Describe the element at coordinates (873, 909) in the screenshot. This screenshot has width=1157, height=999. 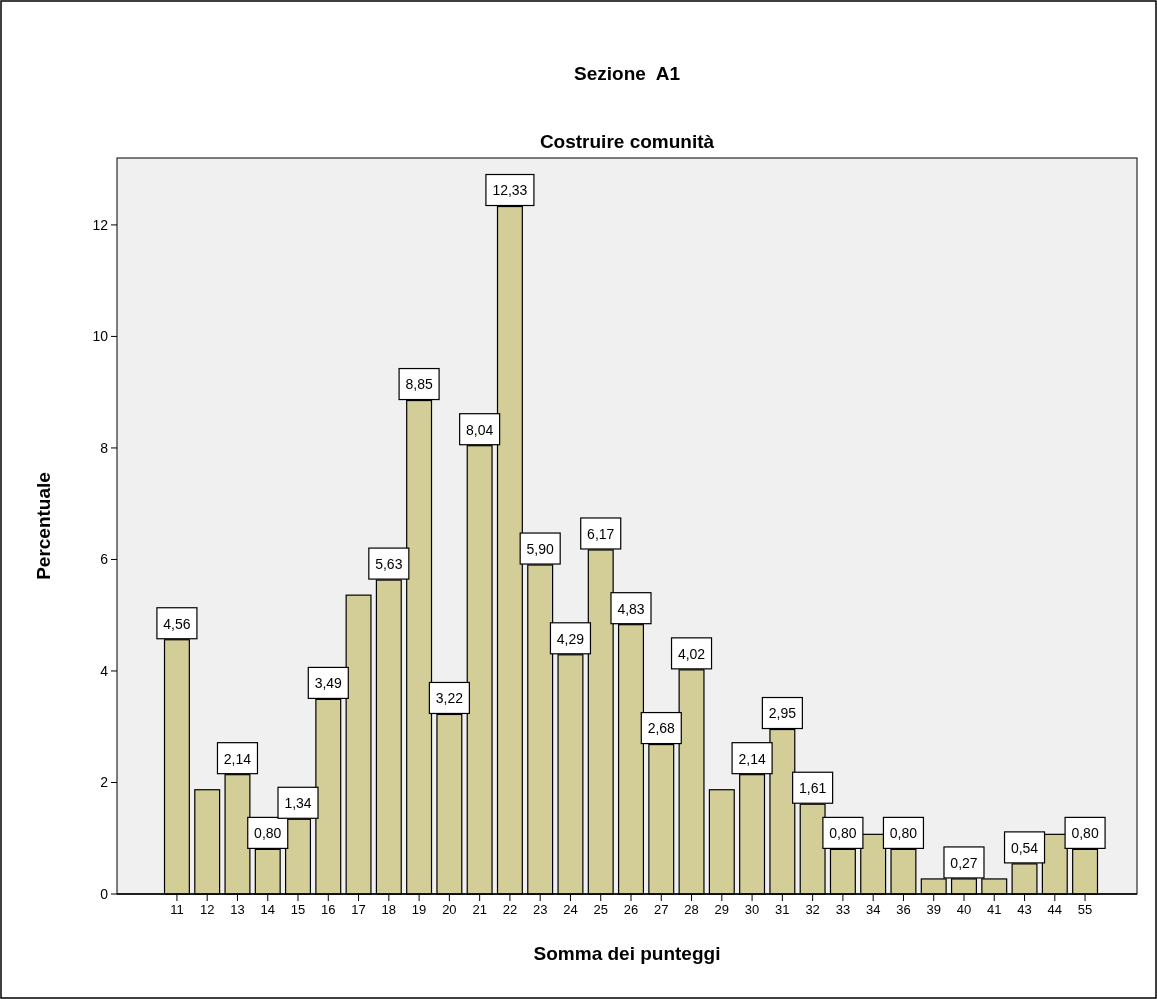
I see `x-tick-label: 34` at that location.